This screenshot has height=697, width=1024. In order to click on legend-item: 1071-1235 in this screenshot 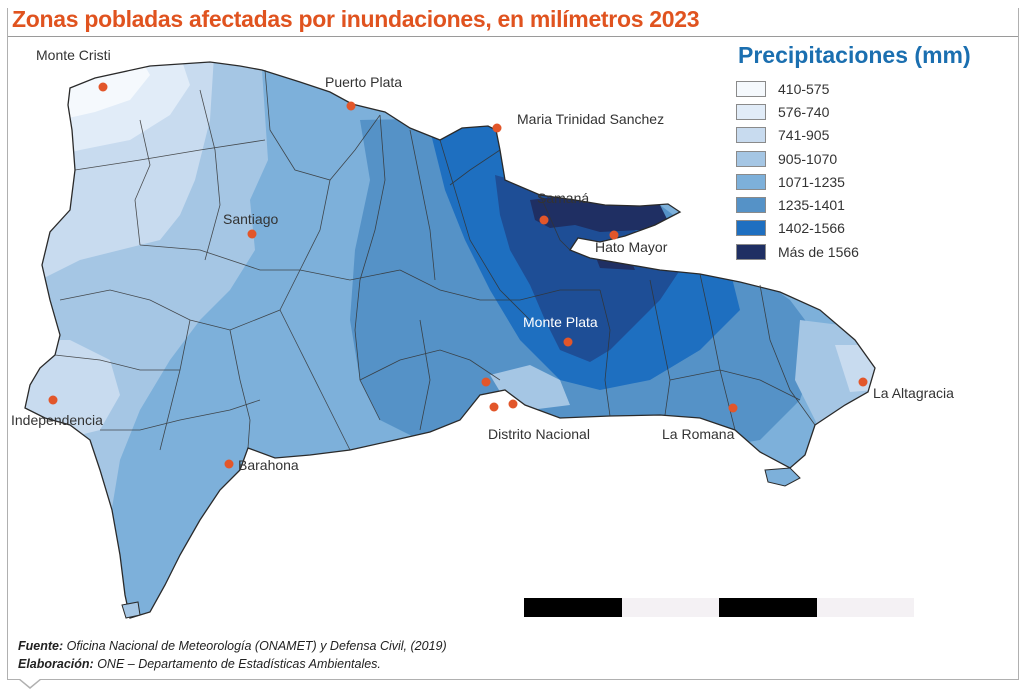, I will do `click(871, 181)`.